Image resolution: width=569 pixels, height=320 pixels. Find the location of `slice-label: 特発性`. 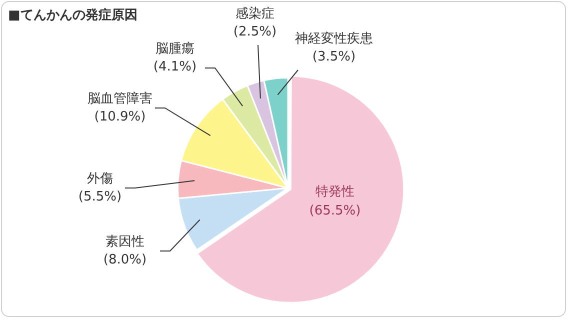

slice-label: 特発性 is located at coordinates (335, 192).